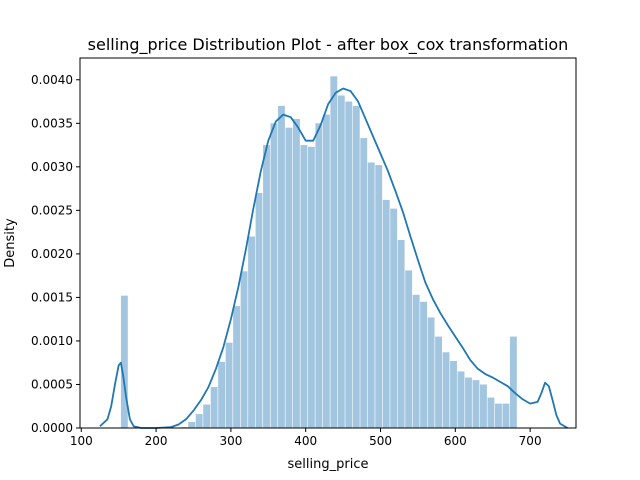  Describe the element at coordinates (52, 167) in the screenshot. I see `y-tick-label: 0.0030` at that location.